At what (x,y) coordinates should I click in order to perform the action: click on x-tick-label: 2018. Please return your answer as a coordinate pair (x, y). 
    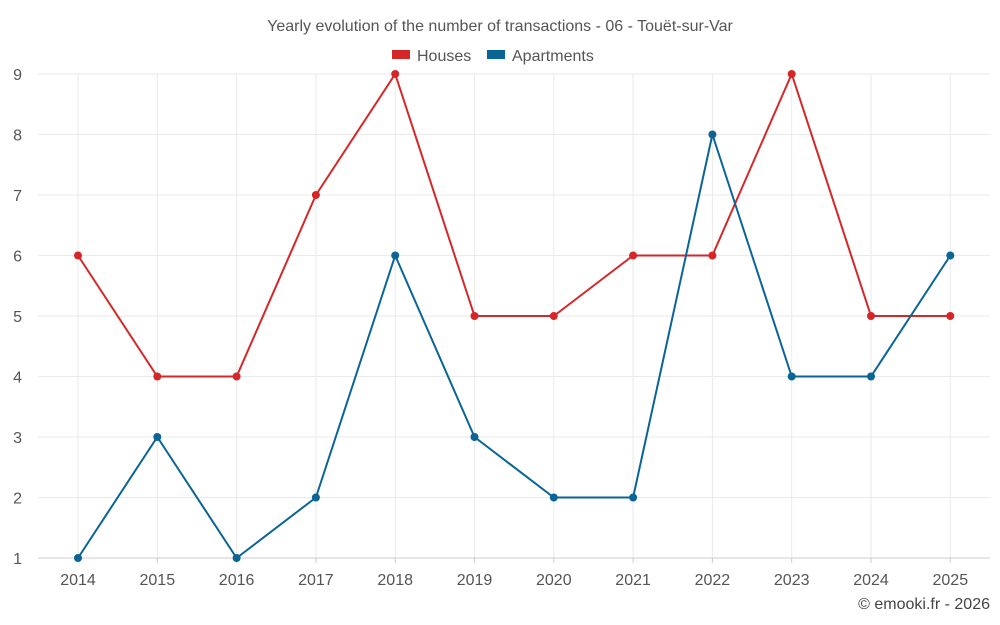
    Looking at the image, I should click on (395, 580).